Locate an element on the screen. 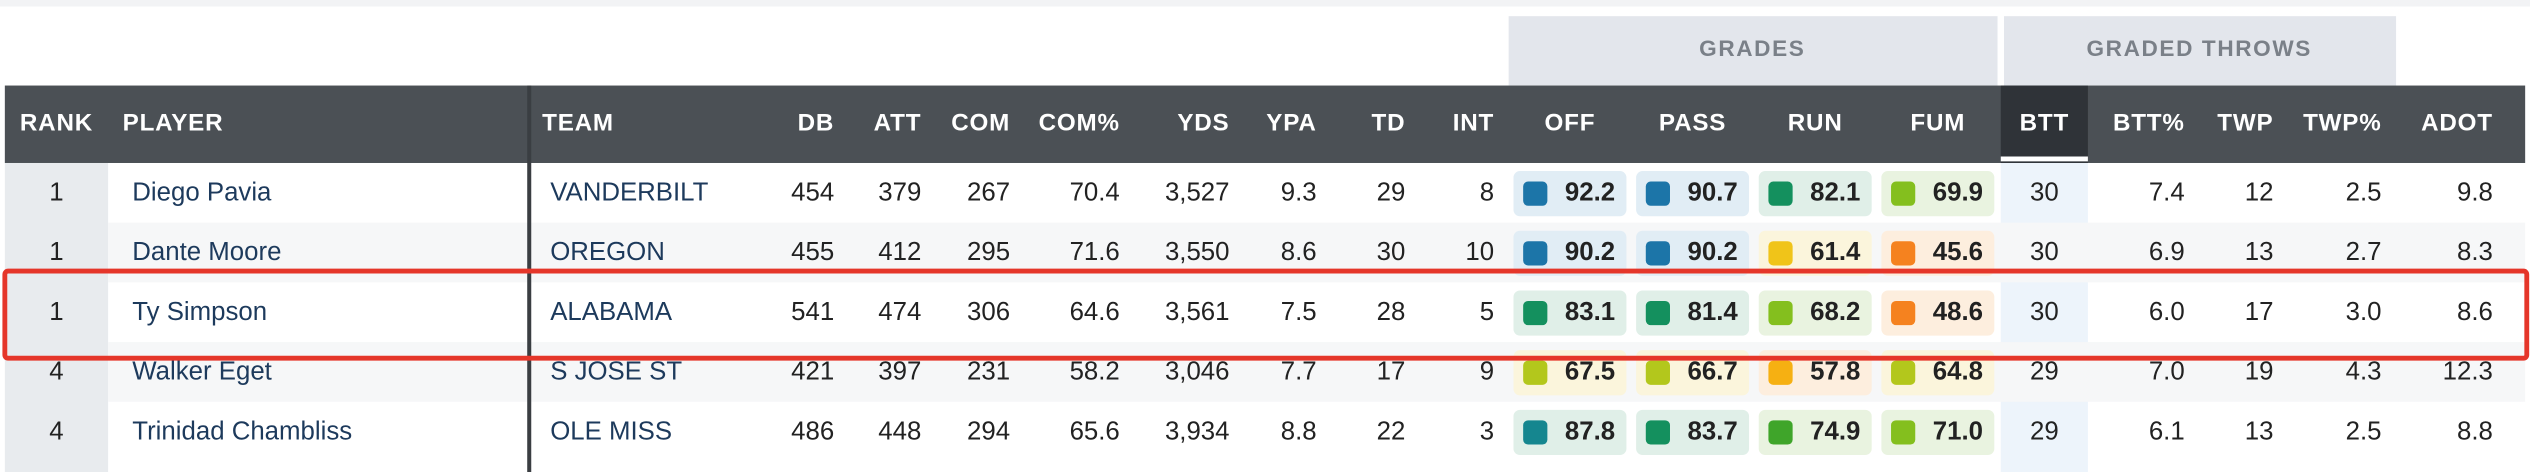 The image size is (2530, 472). cell: 71.6 is located at coordinates (1095, 252).